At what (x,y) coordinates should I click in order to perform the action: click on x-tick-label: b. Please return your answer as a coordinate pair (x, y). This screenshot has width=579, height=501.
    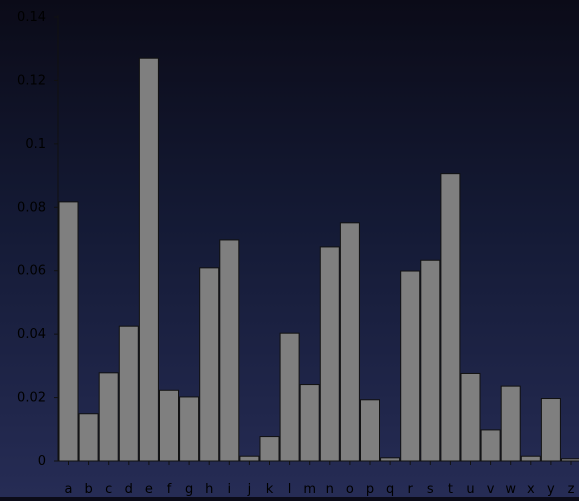
    Looking at the image, I should click on (88, 489).